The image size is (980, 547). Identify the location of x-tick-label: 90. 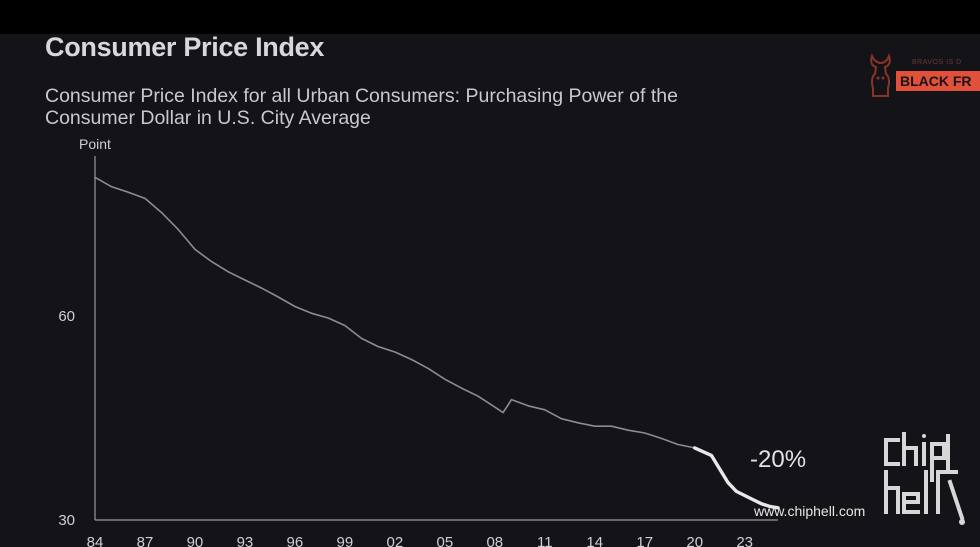
(195, 540).